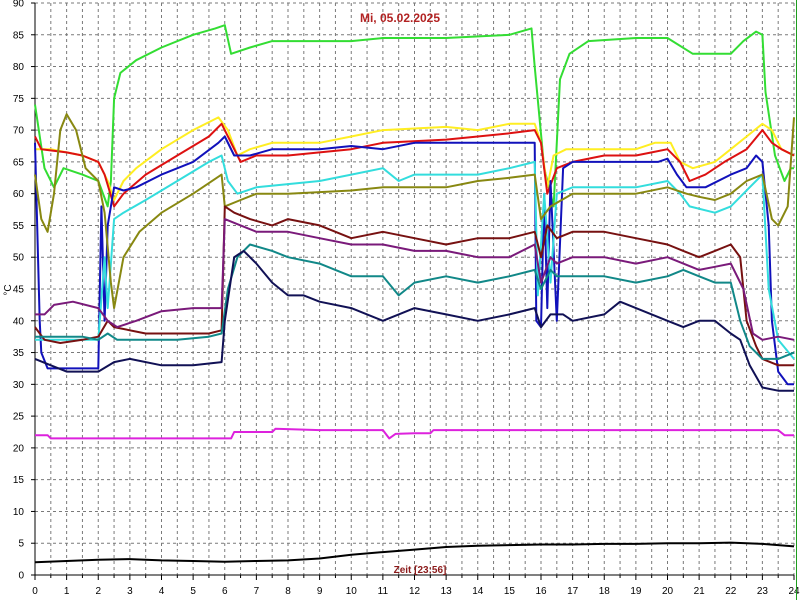 The width and height of the screenshot is (800, 600). What do you see at coordinates (19, 35) in the screenshot?
I see `y-tick-label: 85` at bounding box center [19, 35].